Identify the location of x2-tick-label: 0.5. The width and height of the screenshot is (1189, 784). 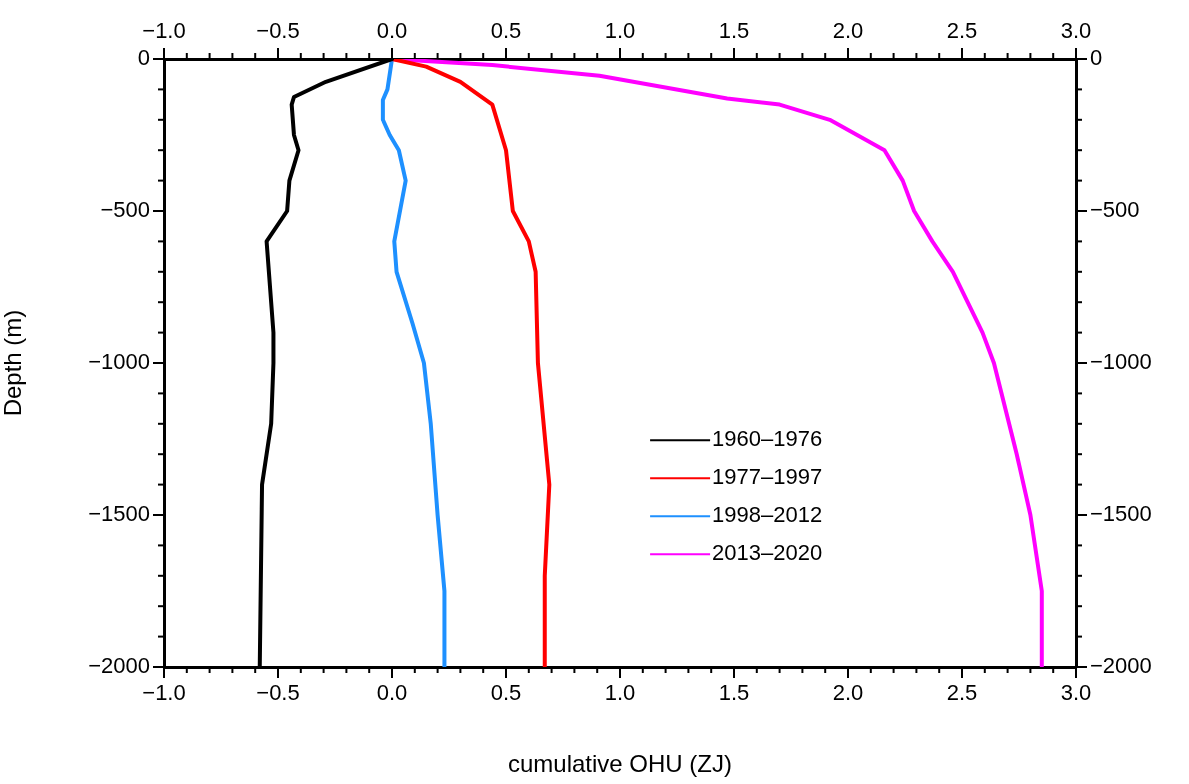
(506, 30).